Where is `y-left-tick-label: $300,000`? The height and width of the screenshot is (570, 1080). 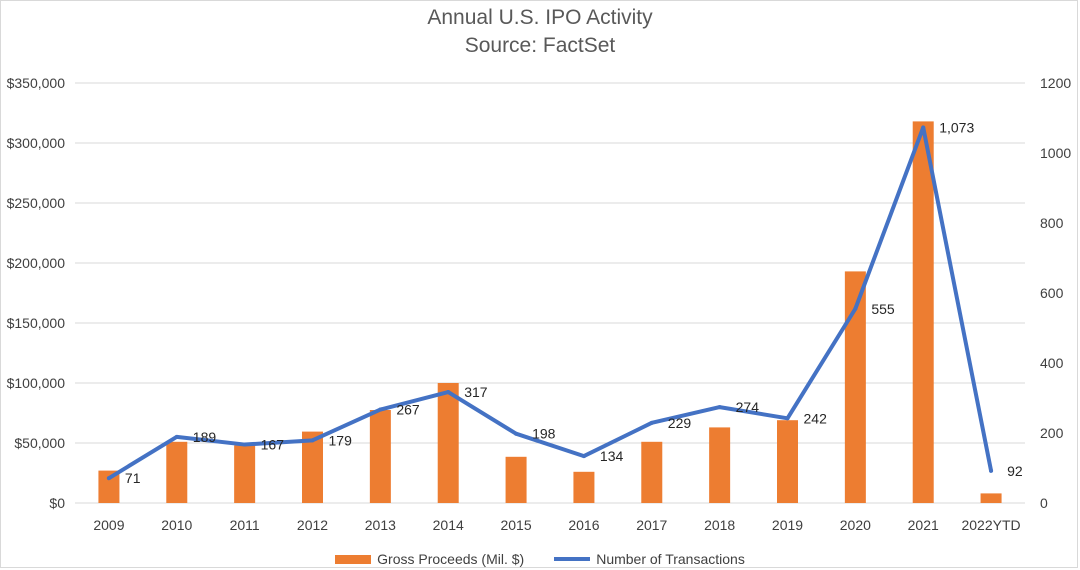
y-left-tick-label: $300,000 is located at coordinates (36, 143).